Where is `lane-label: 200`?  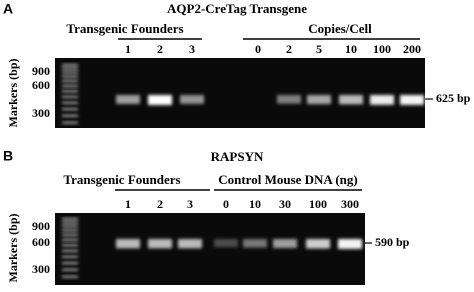 lane-label: 200 is located at coordinates (412, 49).